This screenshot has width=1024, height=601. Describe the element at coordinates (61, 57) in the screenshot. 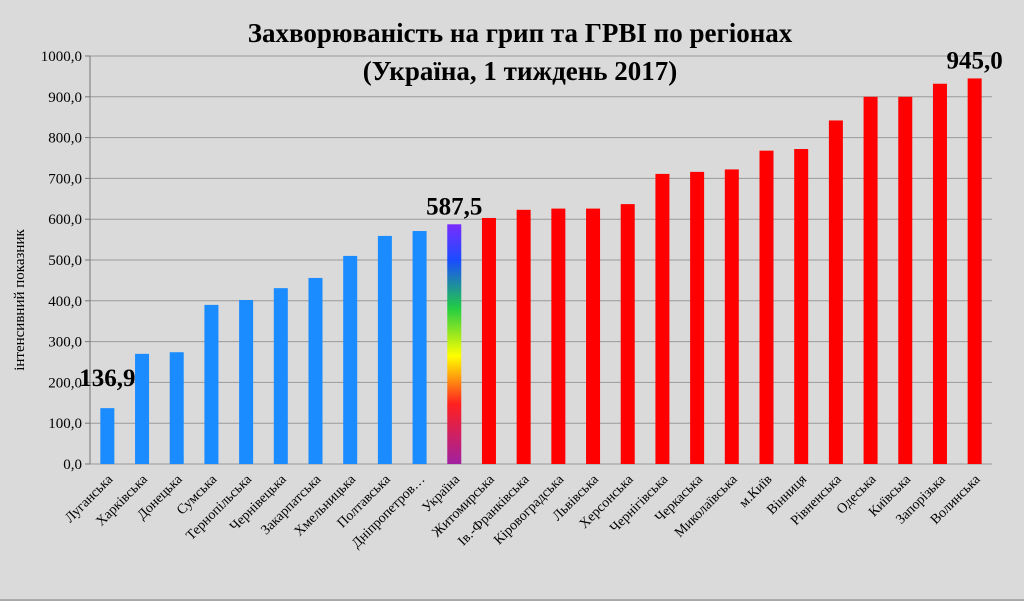

I see `y-tick-label: 1000,0` at that location.